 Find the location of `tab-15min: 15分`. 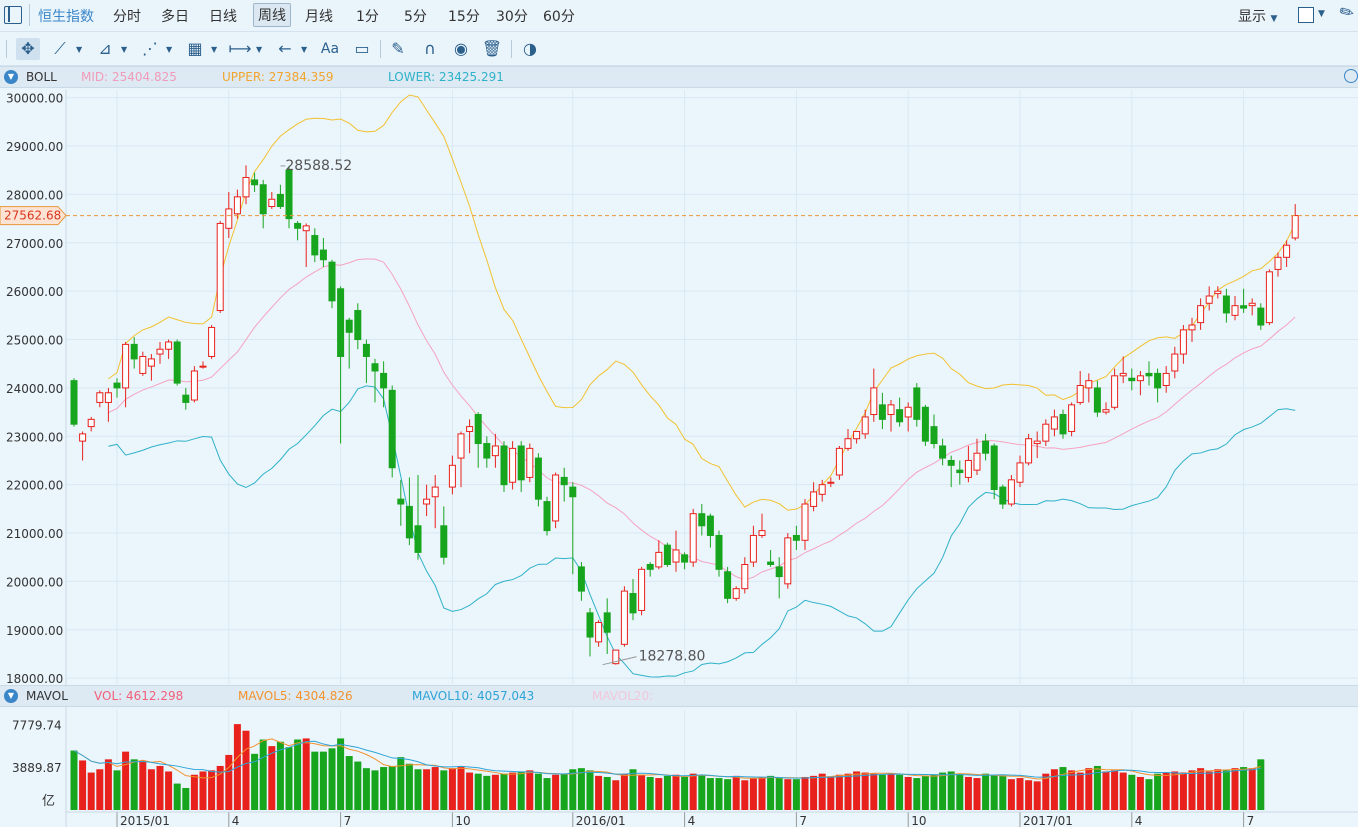

tab-15min: 15分 is located at coordinates (464, 17).